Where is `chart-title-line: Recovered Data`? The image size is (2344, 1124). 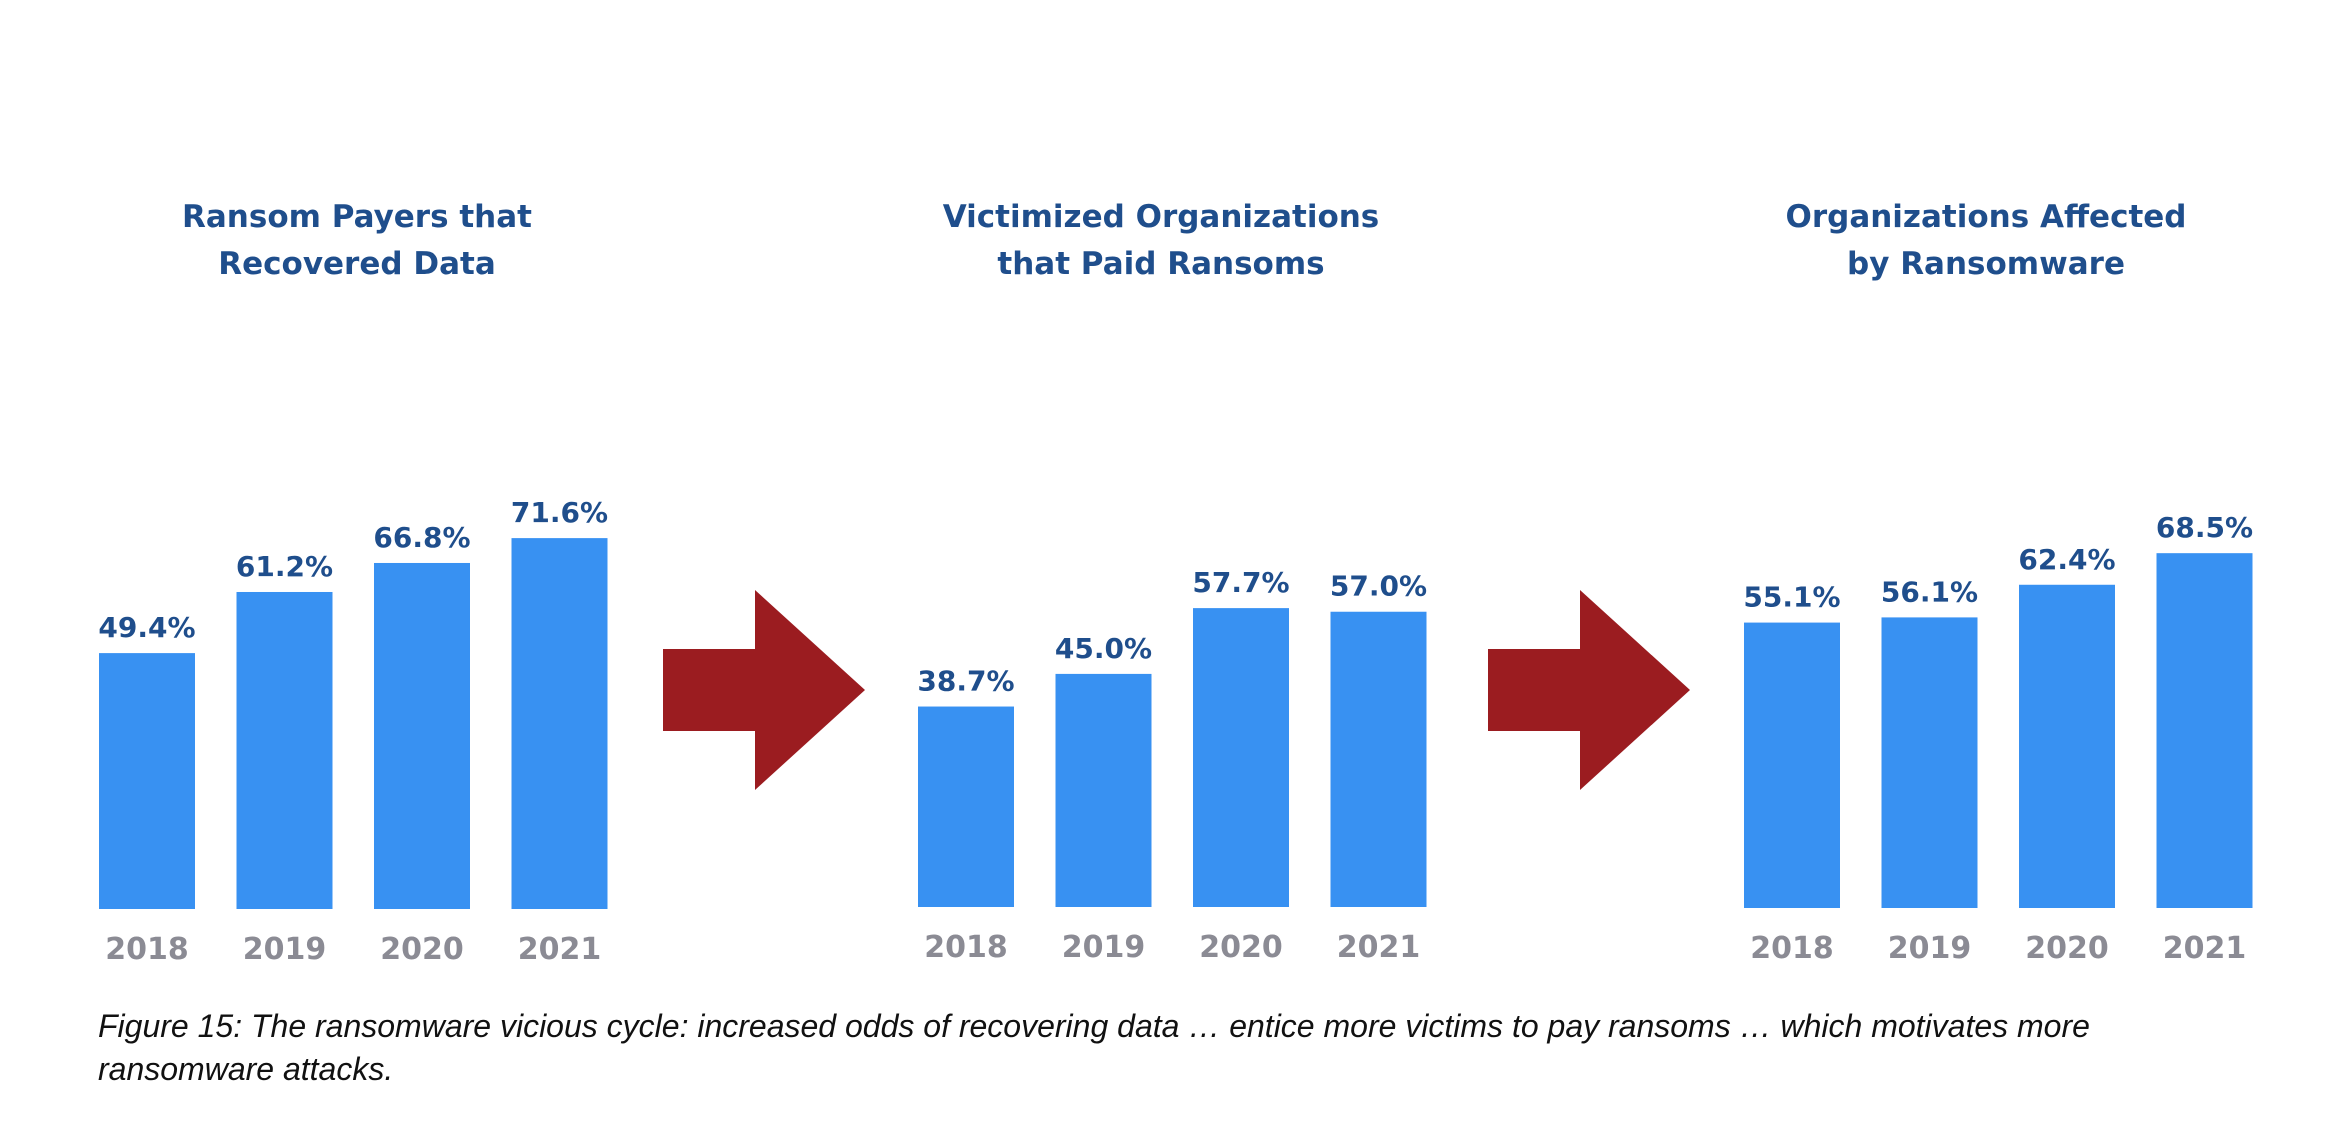 chart-title-line: Recovered Data is located at coordinates (357, 264).